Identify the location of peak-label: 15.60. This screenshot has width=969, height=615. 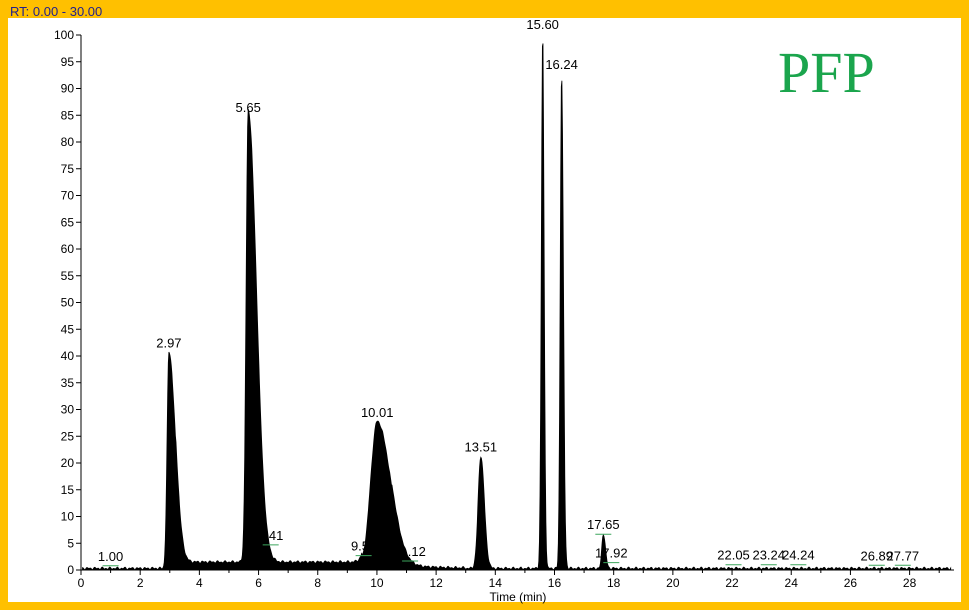
(542, 24).